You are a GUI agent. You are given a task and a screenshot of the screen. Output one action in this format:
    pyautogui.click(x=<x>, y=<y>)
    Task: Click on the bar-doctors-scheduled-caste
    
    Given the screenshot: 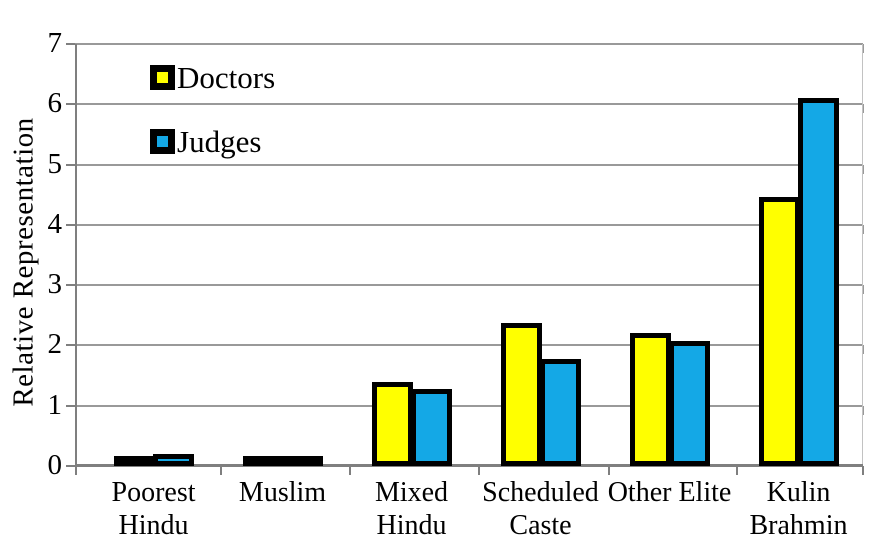 What is the action you would take?
    pyautogui.click(x=521, y=394)
    